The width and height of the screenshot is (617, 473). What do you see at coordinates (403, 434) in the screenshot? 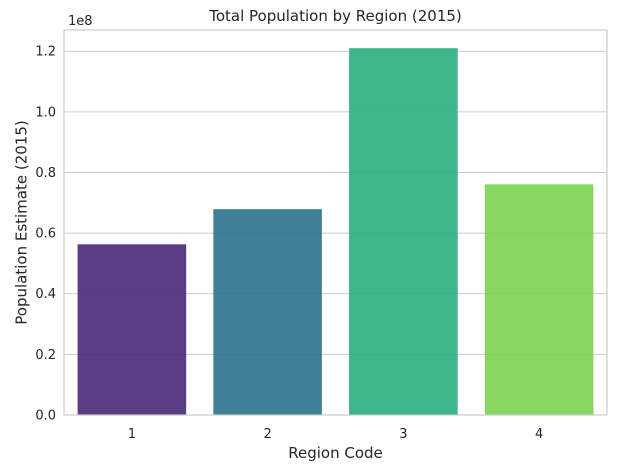
I see `x-tick-label: 3` at bounding box center [403, 434].